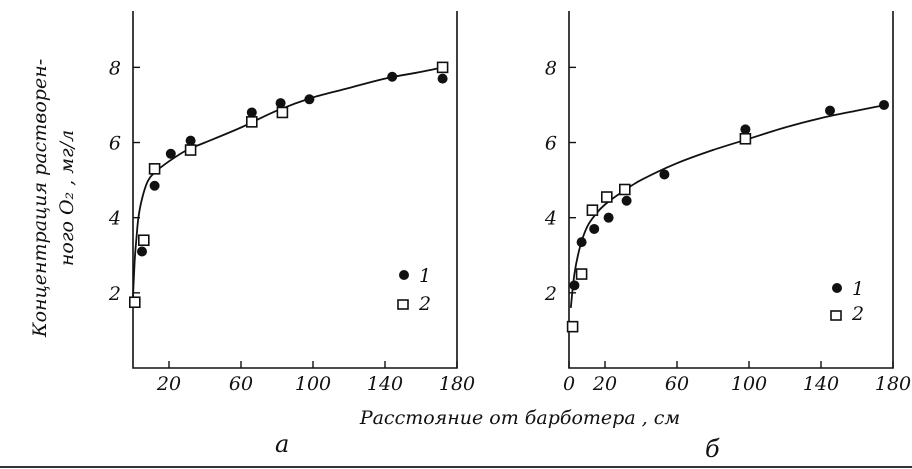 Image resolution: width=912 pixels, height=469 pixels. Describe the element at coordinates (40, 198) in the screenshot. I see `y-axis-title-line-1: Концентрация растворен-` at that location.